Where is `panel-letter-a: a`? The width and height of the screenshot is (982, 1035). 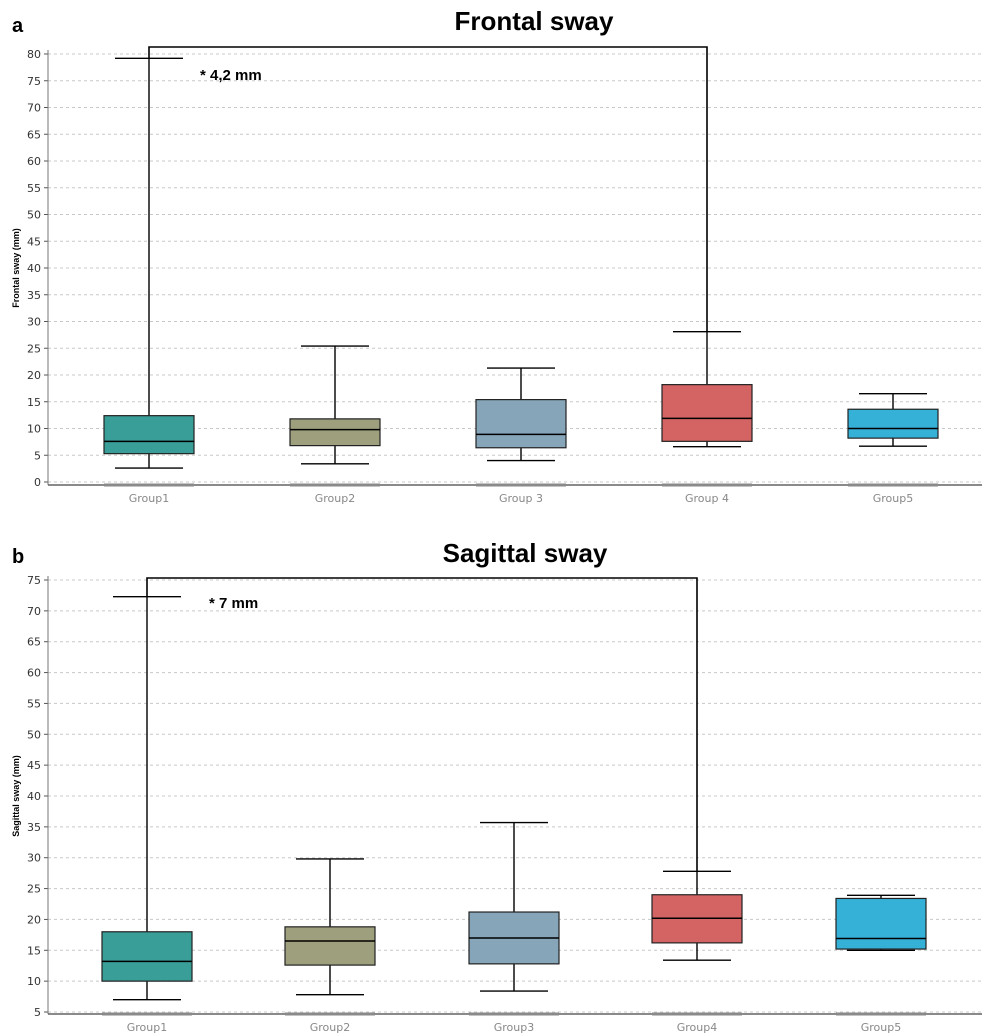
panel-letter-a: a is located at coordinates (18, 26).